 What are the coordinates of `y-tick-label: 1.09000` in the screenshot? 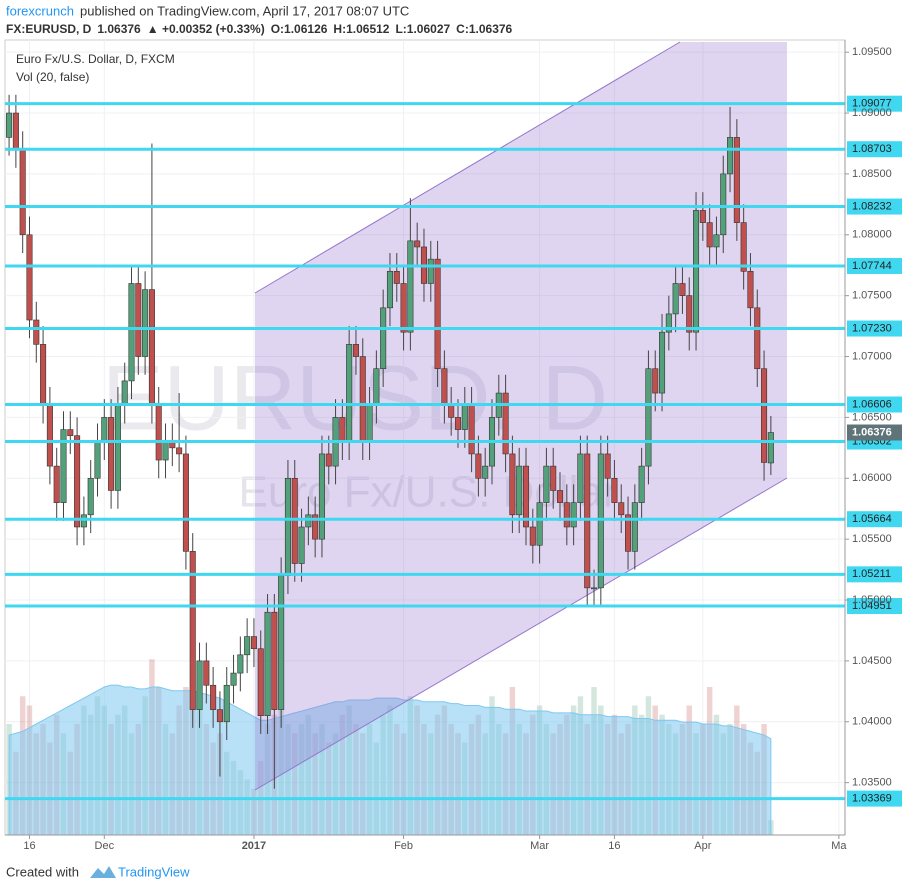 It's located at (872, 113).